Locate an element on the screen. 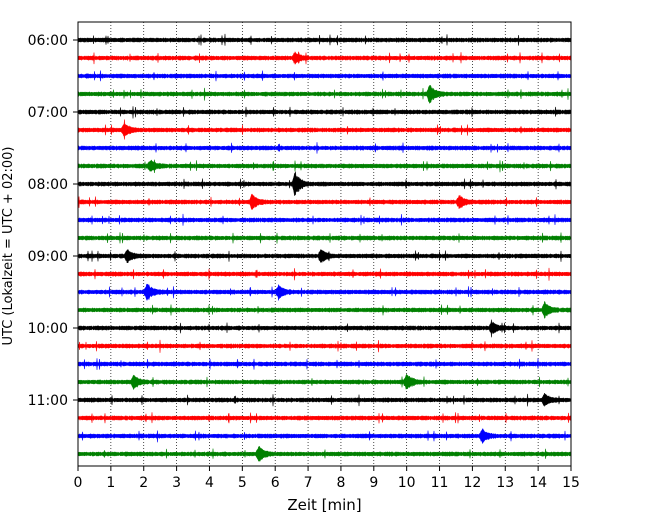 The height and width of the screenshot is (520, 650). y-tick-label: 08:00 is located at coordinates (48, 185).